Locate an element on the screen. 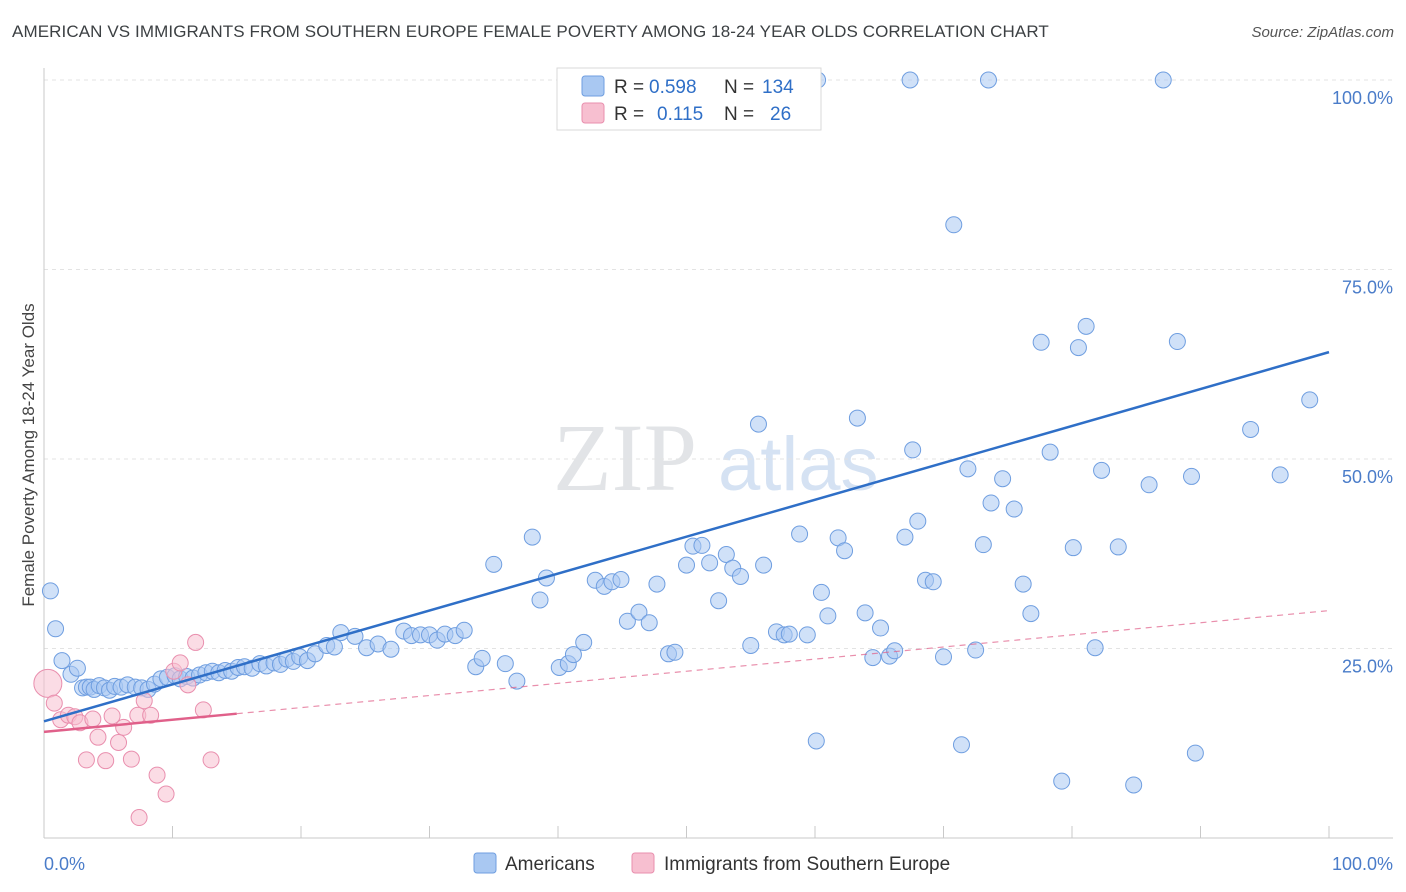 The width and height of the screenshot is (1406, 892). legend-n-value: 26 is located at coordinates (780, 114).